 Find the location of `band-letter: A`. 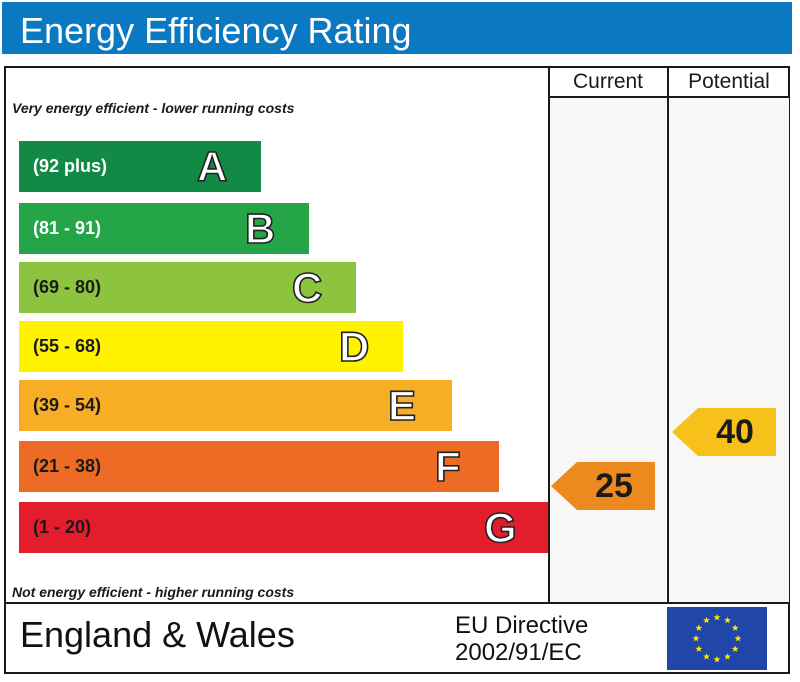

band-letter: A is located at coordinates (212, 166).